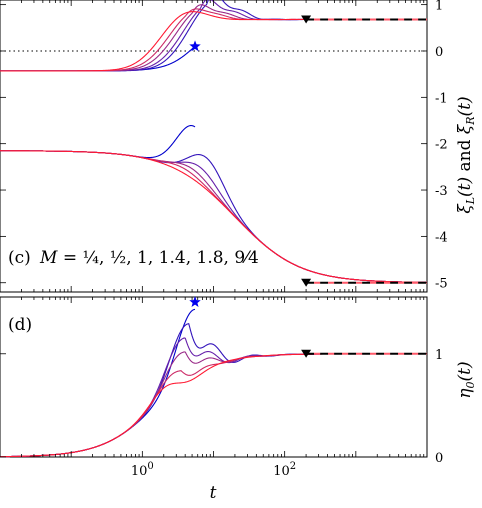 This screenshot has width=482, height=508. What do you see at coordinates (441, 237) in the screenshot?
I see `upper-ytick-label: -4` at bounding box center [441, 237].